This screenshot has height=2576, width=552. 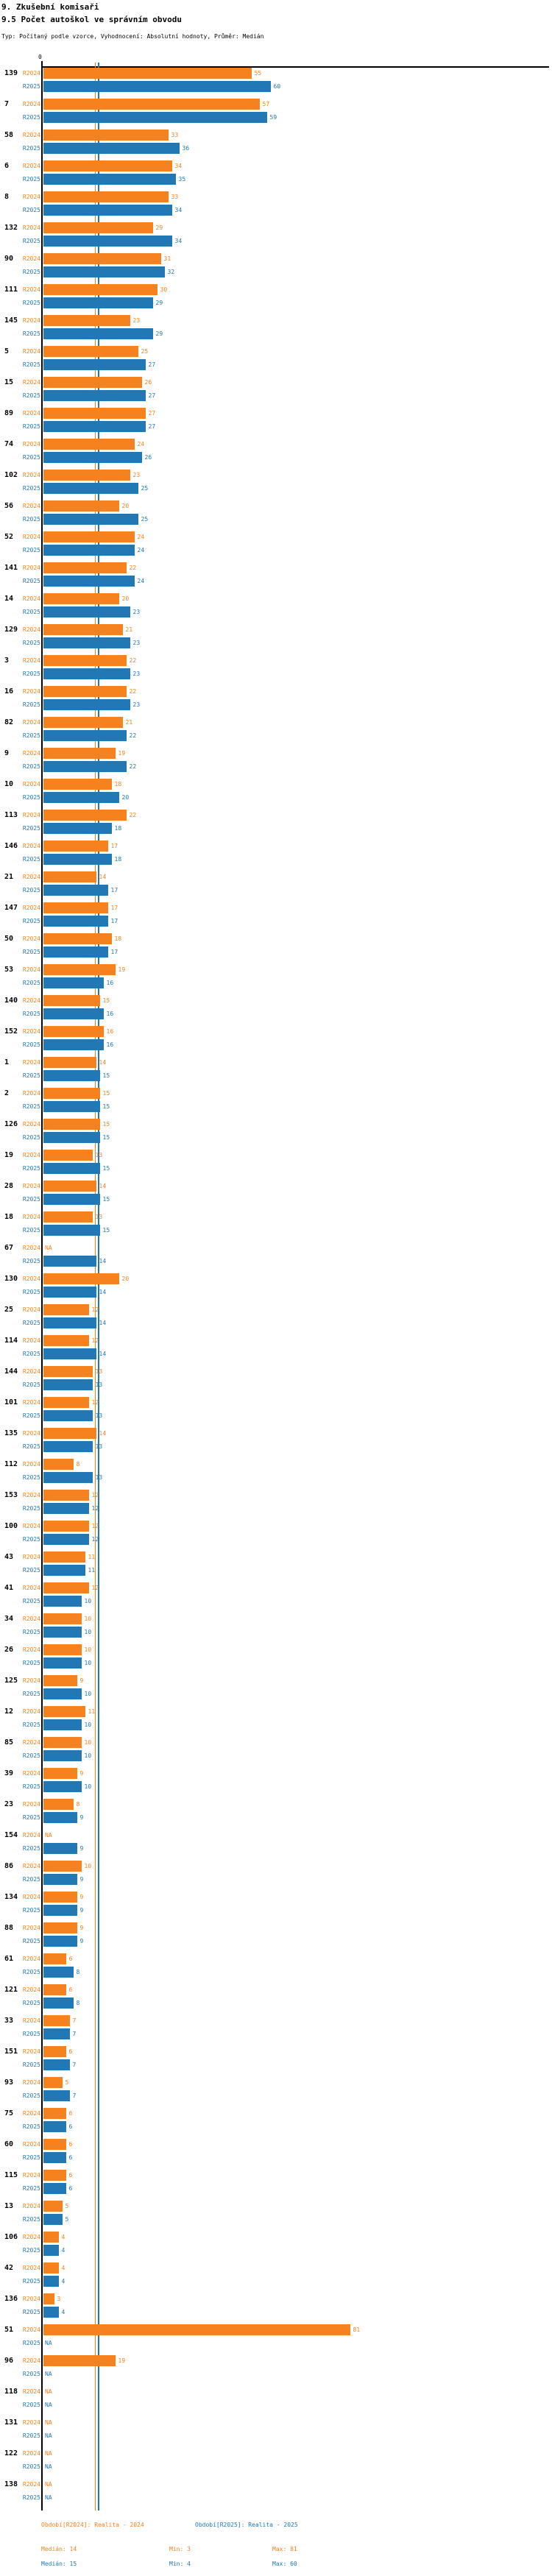 What do you see at coordinates (276, 2432) in the screenshot?
I see `bar-group-131: 131 R2024 NA R2025 NA` at bounding box center [276, 2432].